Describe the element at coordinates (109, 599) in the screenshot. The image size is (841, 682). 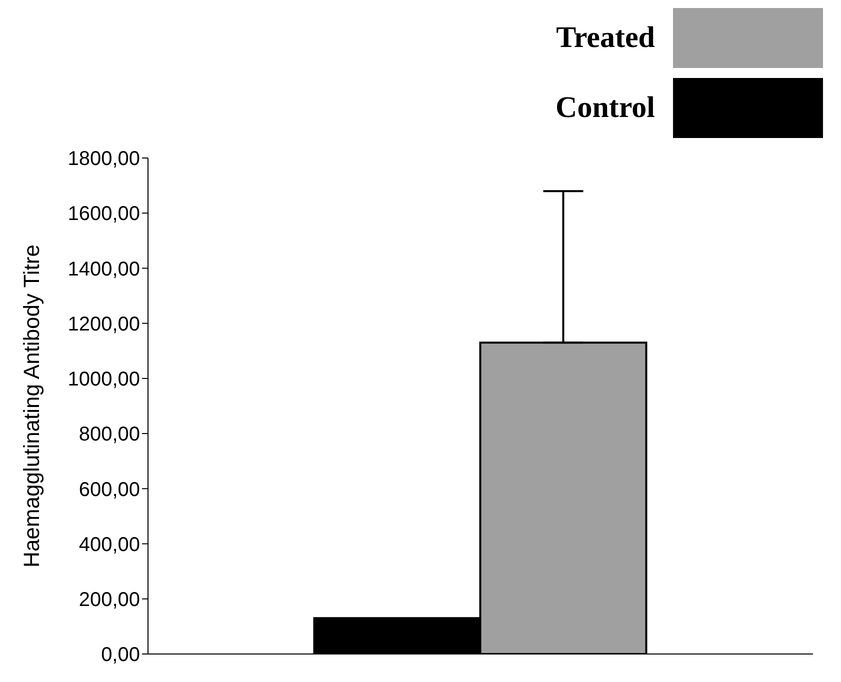
I see `y-tick-label: 200,00` at that location.